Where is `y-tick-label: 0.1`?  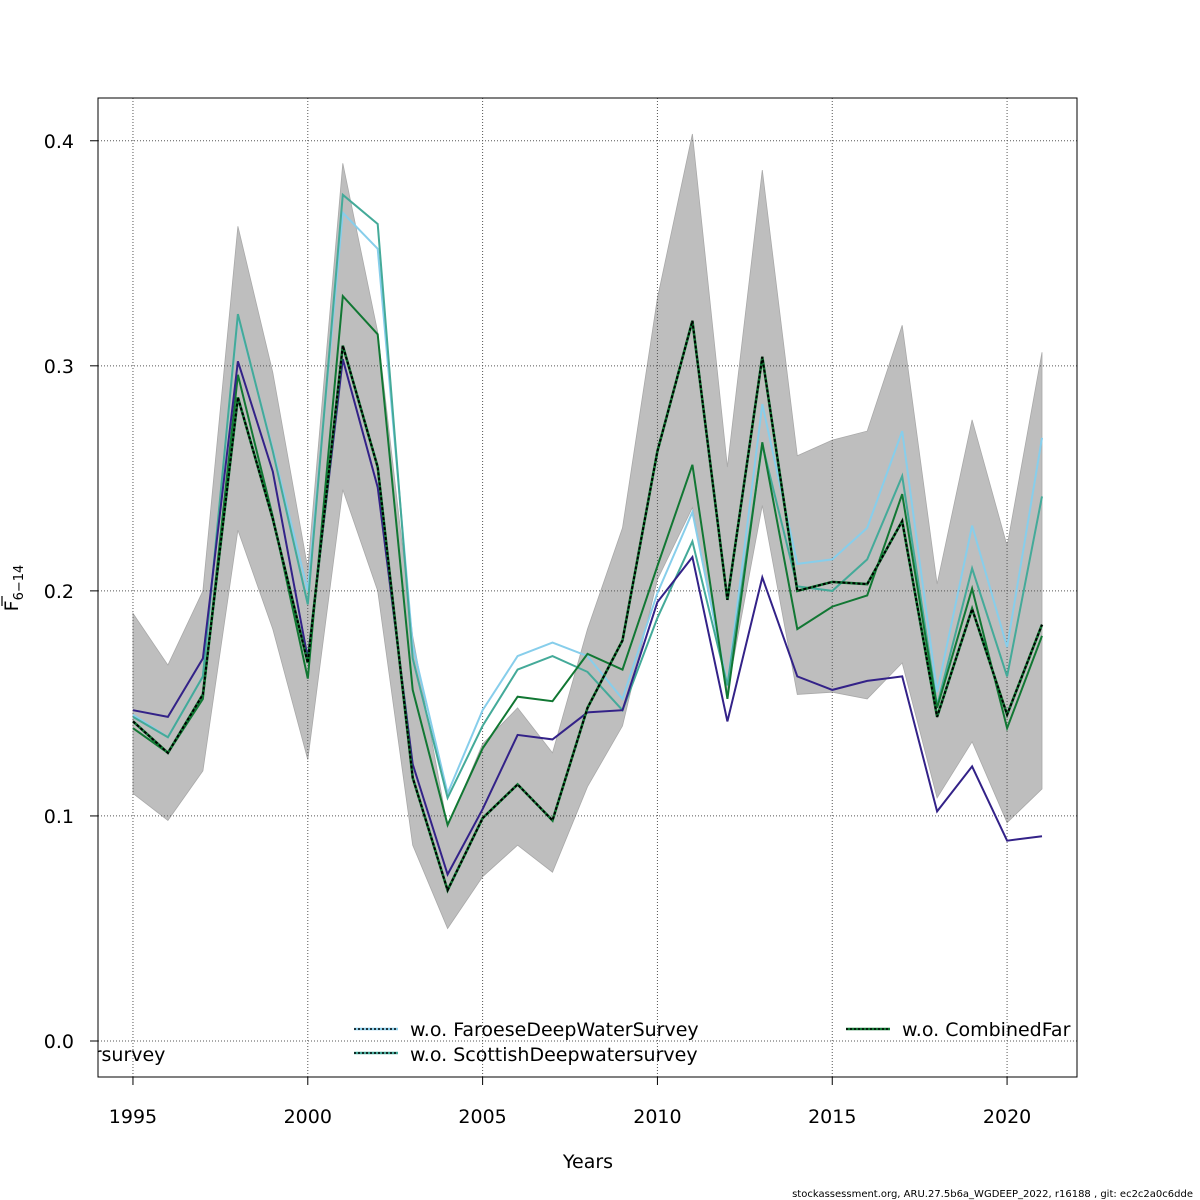 y-tick-label: 0.1 is located at coordinates (59, 817).